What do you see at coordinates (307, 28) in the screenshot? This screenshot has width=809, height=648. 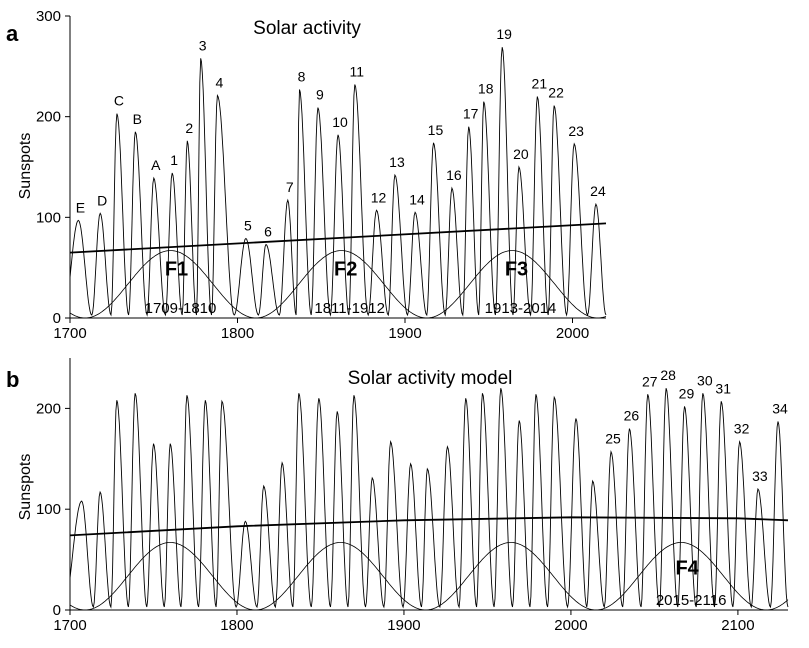 I see `chart-title-a: Solar activity` at bounding box center [307, 28].